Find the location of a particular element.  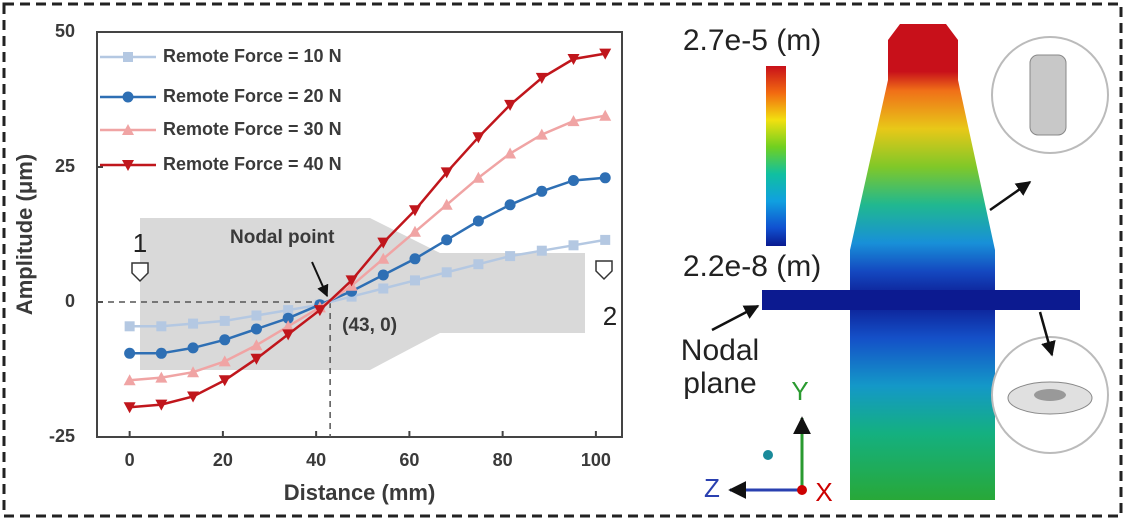

x-tick-label: 0 is located at coordinates (130, 460).